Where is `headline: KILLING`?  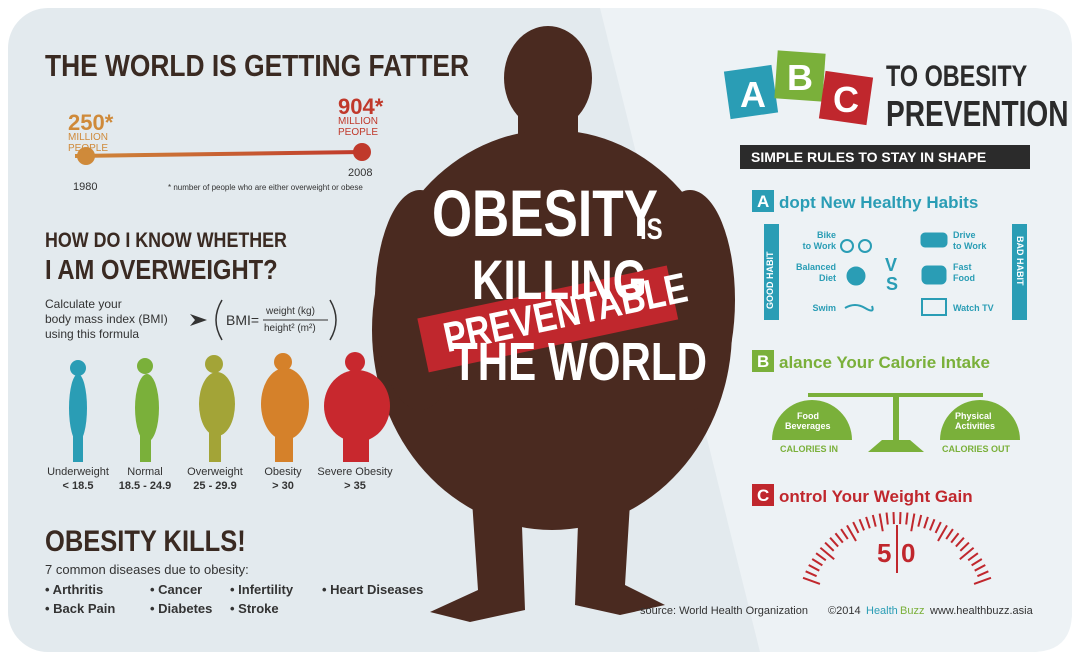 headline: KILLING is located at coordinates (559, 279).